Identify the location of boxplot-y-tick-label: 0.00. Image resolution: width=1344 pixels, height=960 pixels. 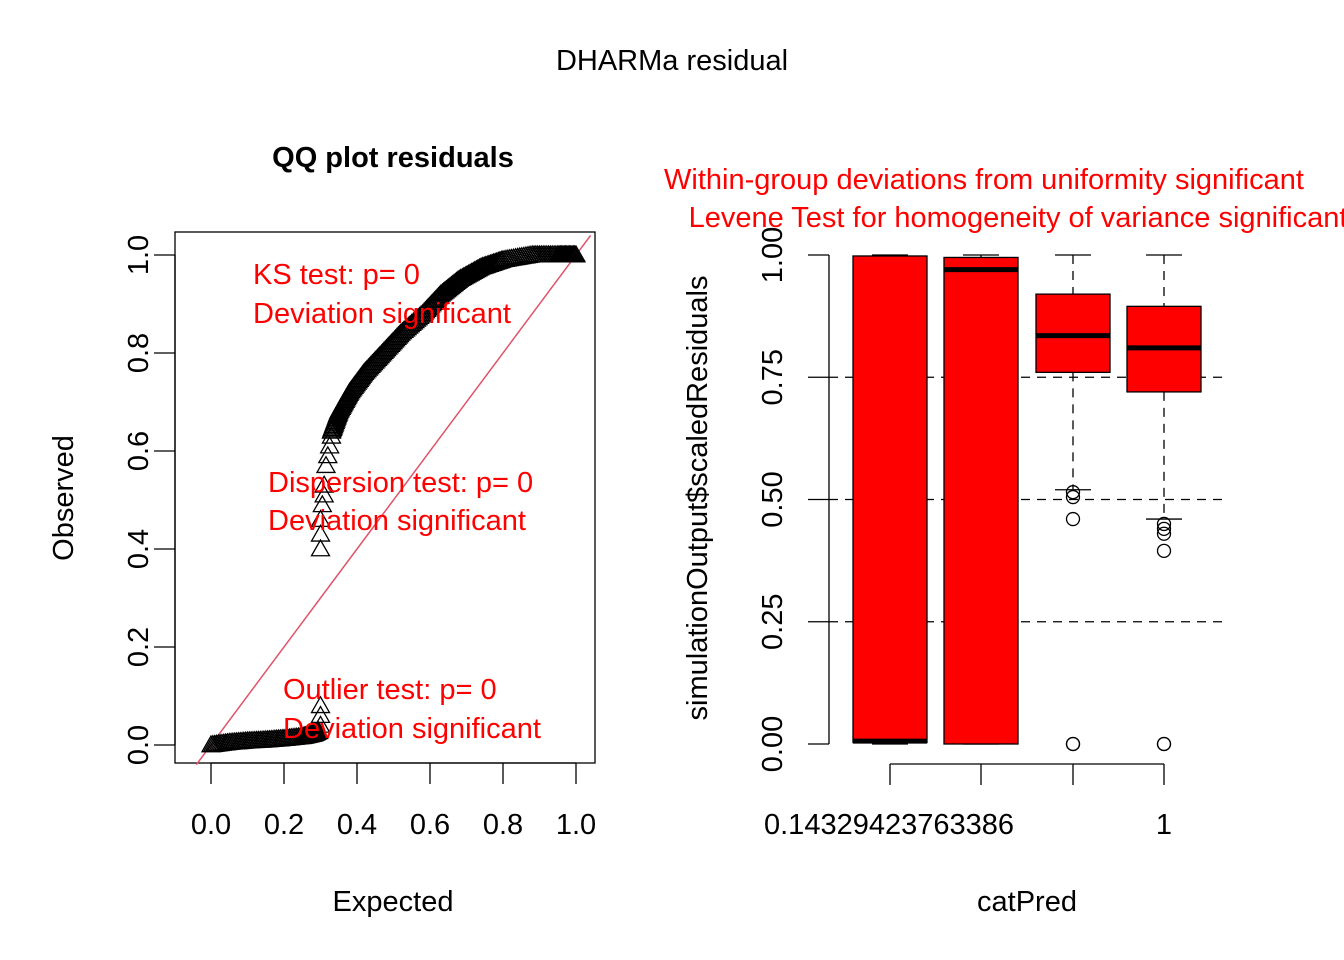
(773, 744).